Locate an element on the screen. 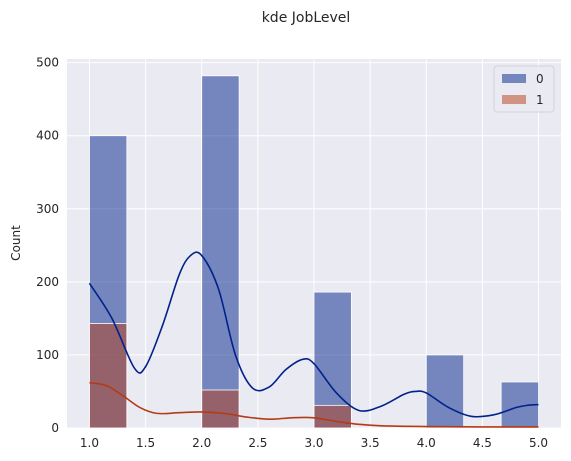 The height and width of the screenshot is (461, 571). y-tick-label: 300 is located at coordinates (47, 209).